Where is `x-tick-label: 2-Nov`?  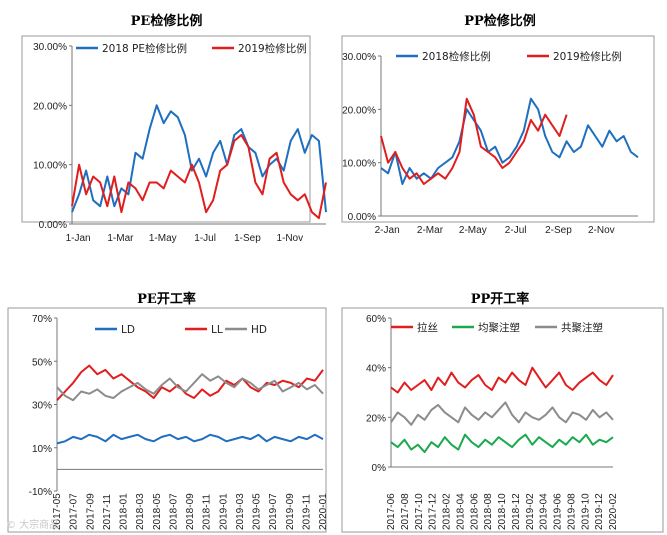 x-tick-label: 2-Nov is located at coordinates (601, 230).